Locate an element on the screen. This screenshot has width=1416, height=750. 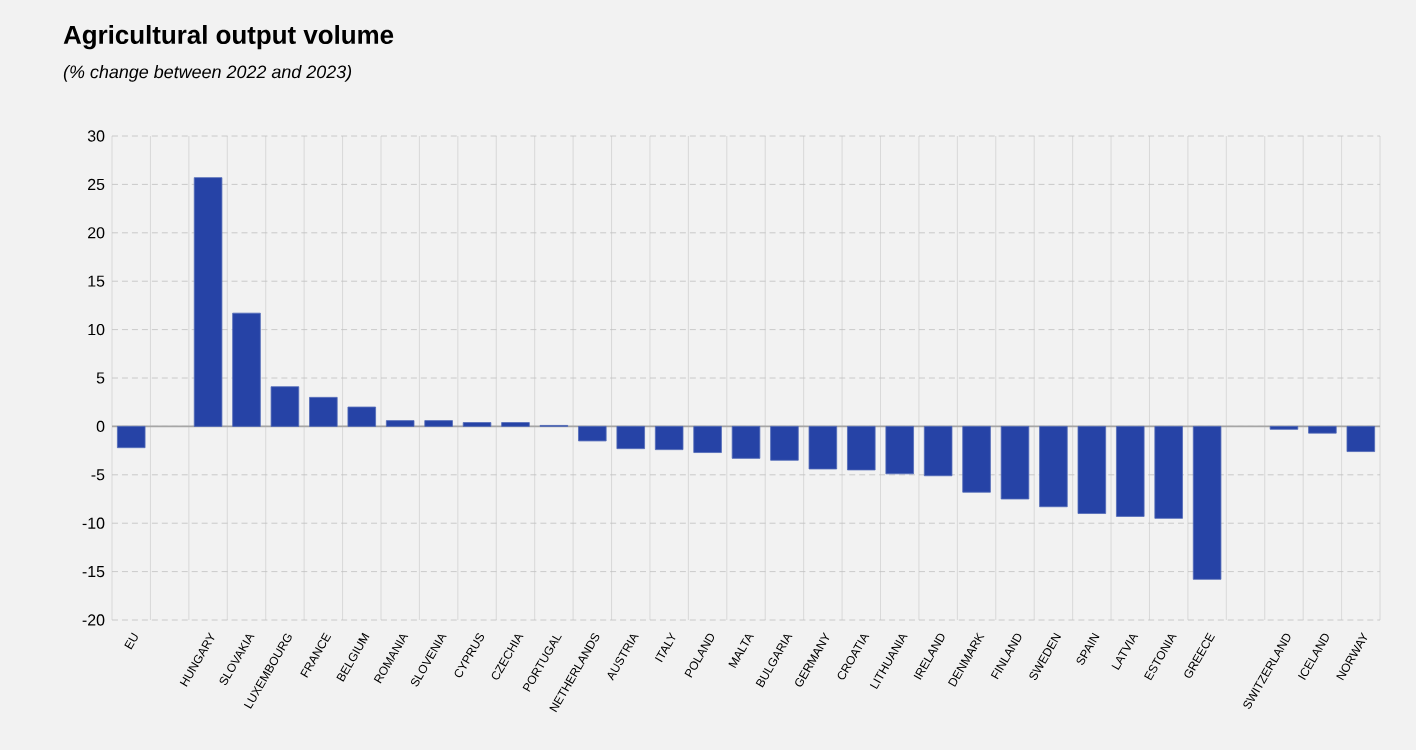
chart-subtitle: (% change between 2022 and 2023) is located at coordinates (207, 73).